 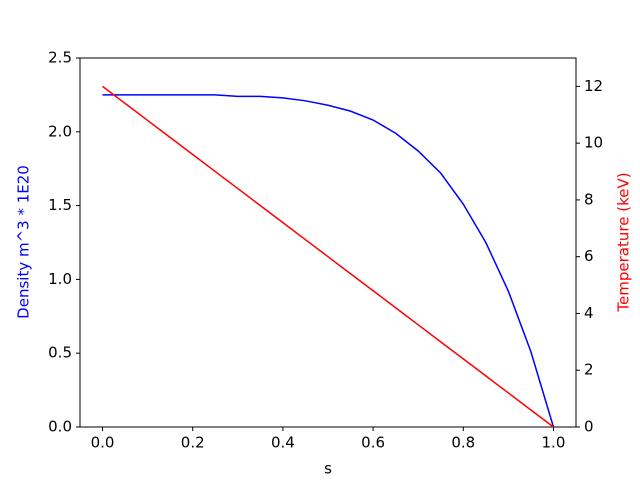 I want to click on y-tick-label: 2.5, so click(x=60, y=58).